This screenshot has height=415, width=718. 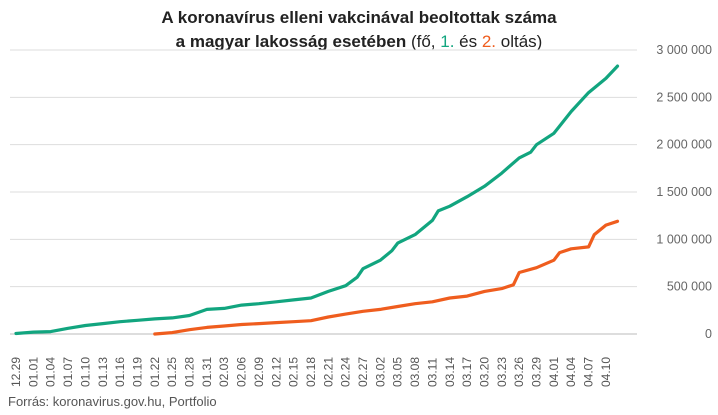 What do you see at coordinates (684, 97) in the screenshot?
I see `y-tick-label: 2 500 000` at bounding box center [684, 97].